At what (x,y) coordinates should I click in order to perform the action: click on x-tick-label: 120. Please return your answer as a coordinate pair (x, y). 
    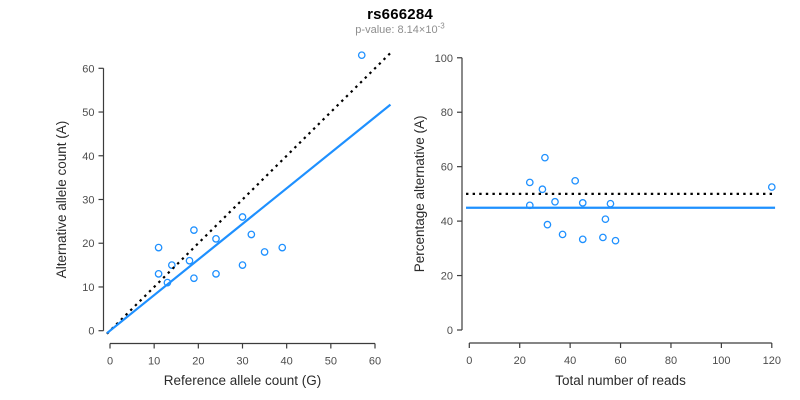
    Looking at the image, I should click on (772, 361).